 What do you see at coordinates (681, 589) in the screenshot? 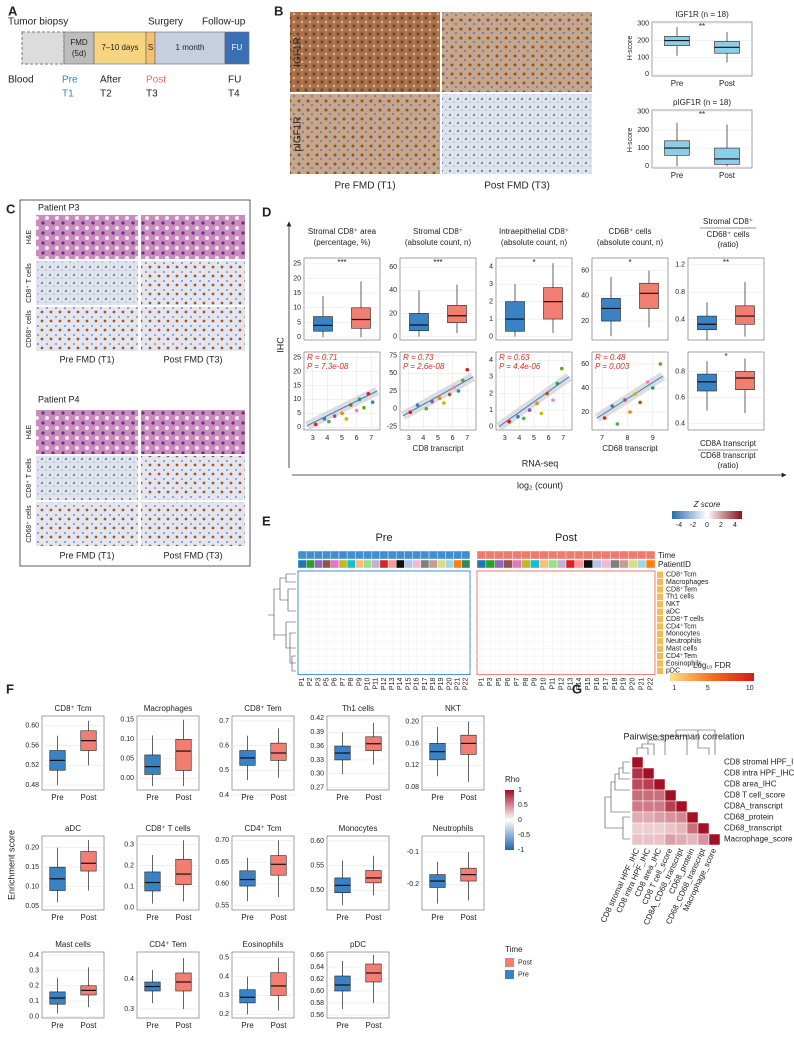
I see `row-label: CD8⁺Tem` at bounding box center [681, 589].